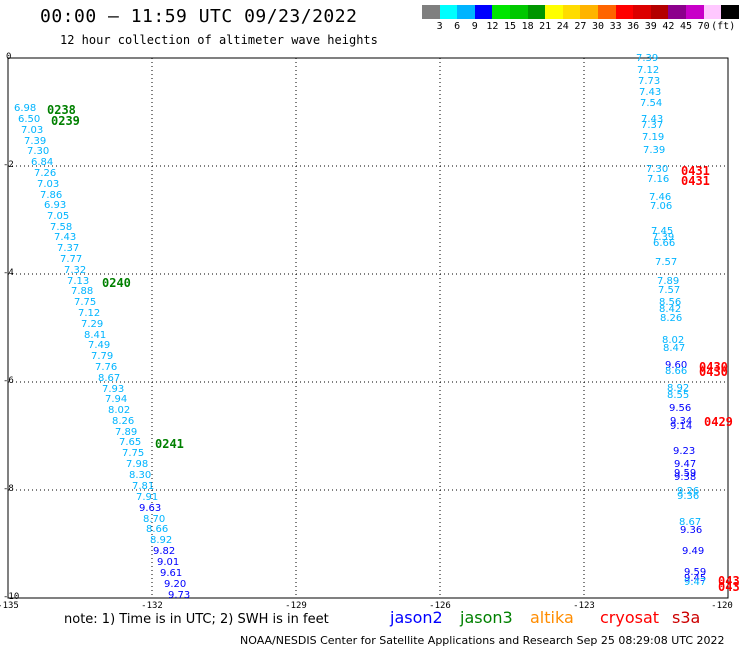 This screenshot has width=740, height=650. I want to click on wave-height-label: 9.73, so click(179, 595).